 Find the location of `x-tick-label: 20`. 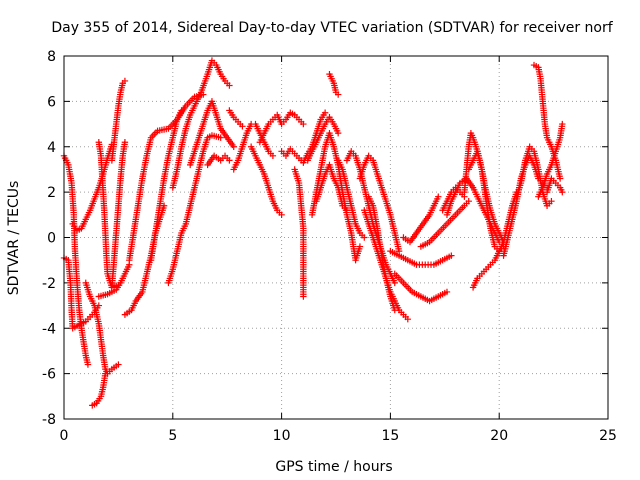

x-tick-label: 20 is located at coordinates (499, 436).